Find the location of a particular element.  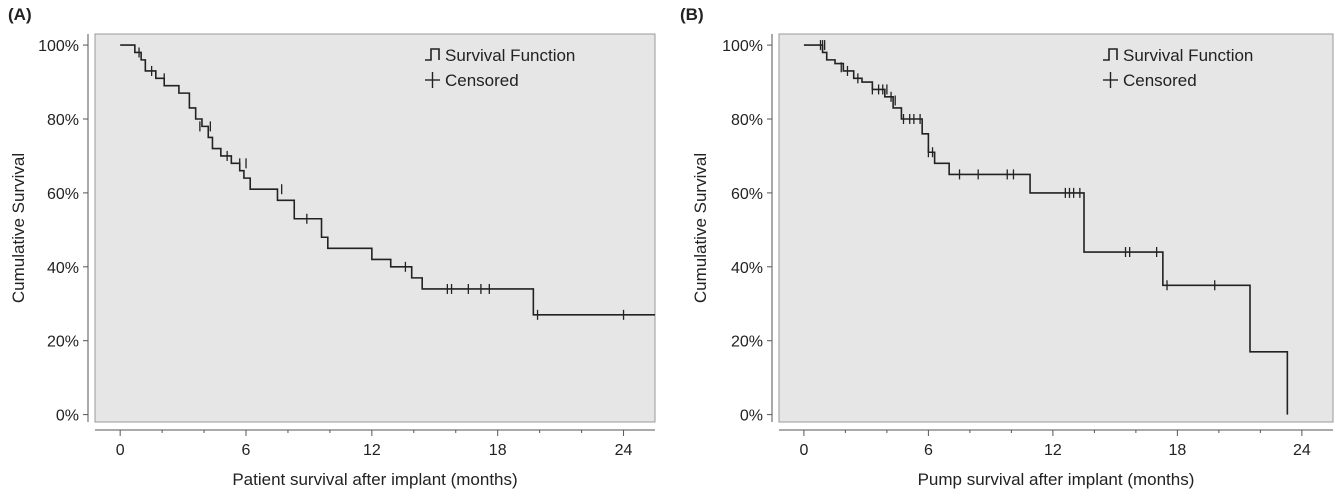

x-axis-title: Pump survival after implant (months) is located at coordinates (1056, 479).